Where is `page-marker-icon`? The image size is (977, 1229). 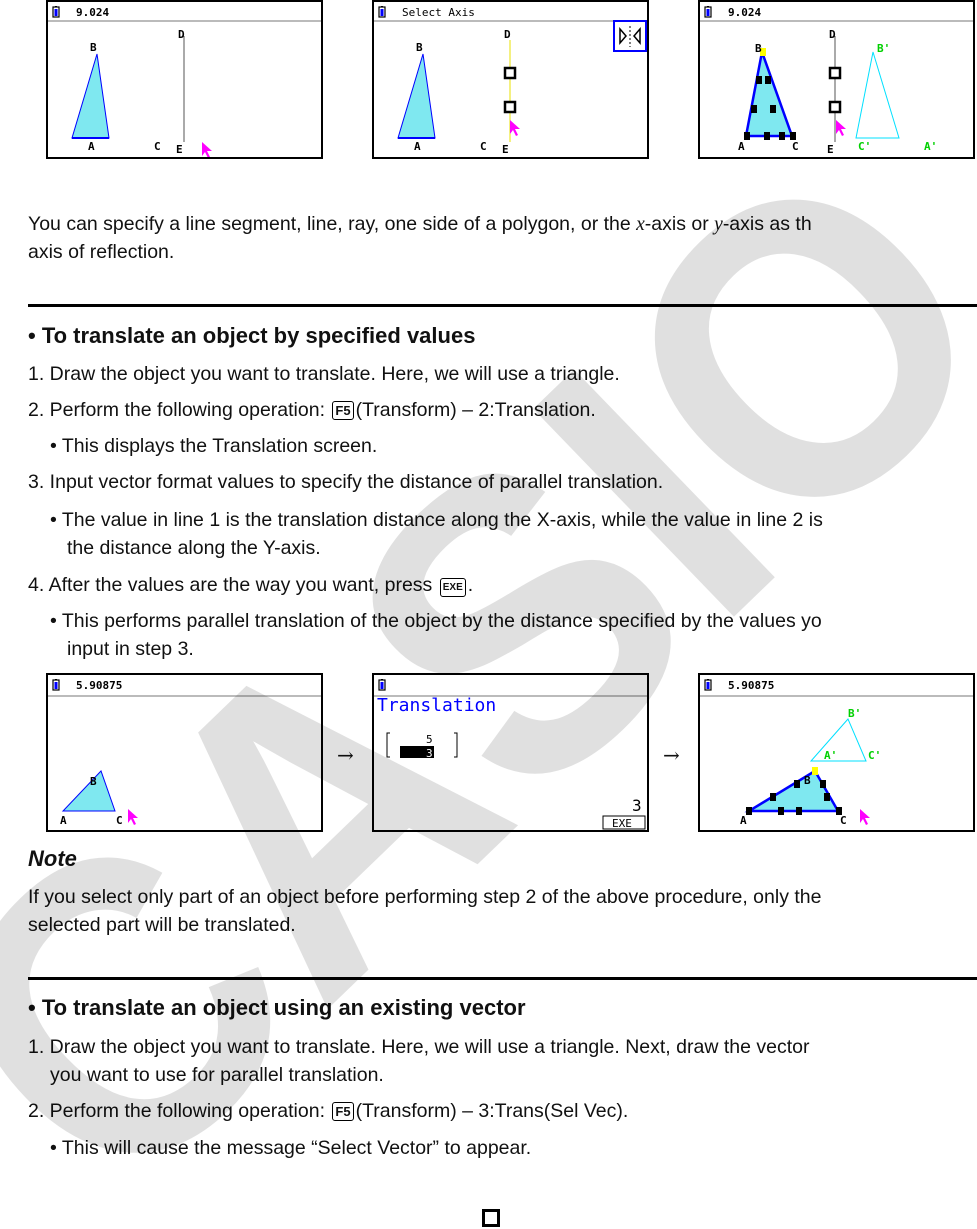 page-marker-icon is located at coordinates (491, 1218).